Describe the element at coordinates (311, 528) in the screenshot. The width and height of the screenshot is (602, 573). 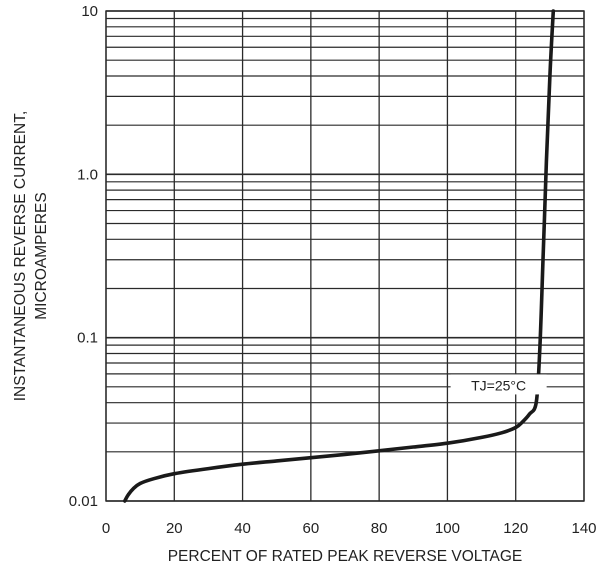
I see `x-tick-label: 60` at that location.